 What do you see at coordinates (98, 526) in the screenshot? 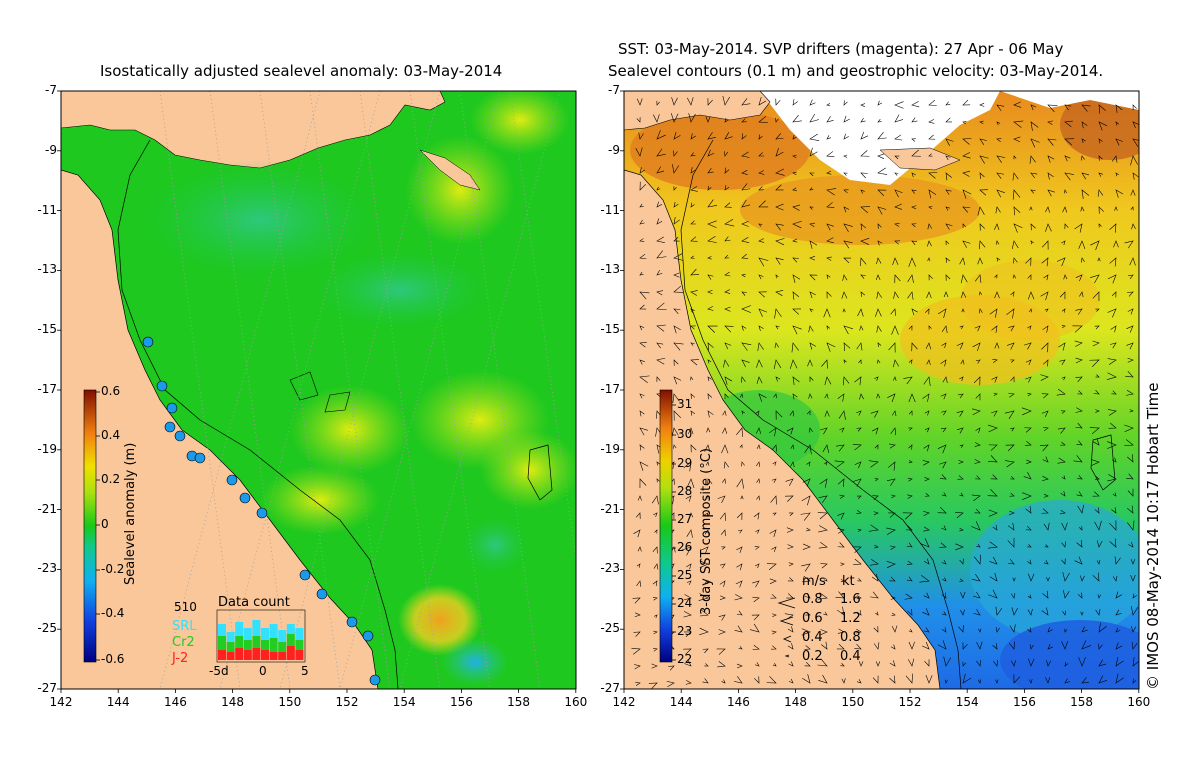
I see `left-colorbar-ticks` at bounding box center [98, 526].